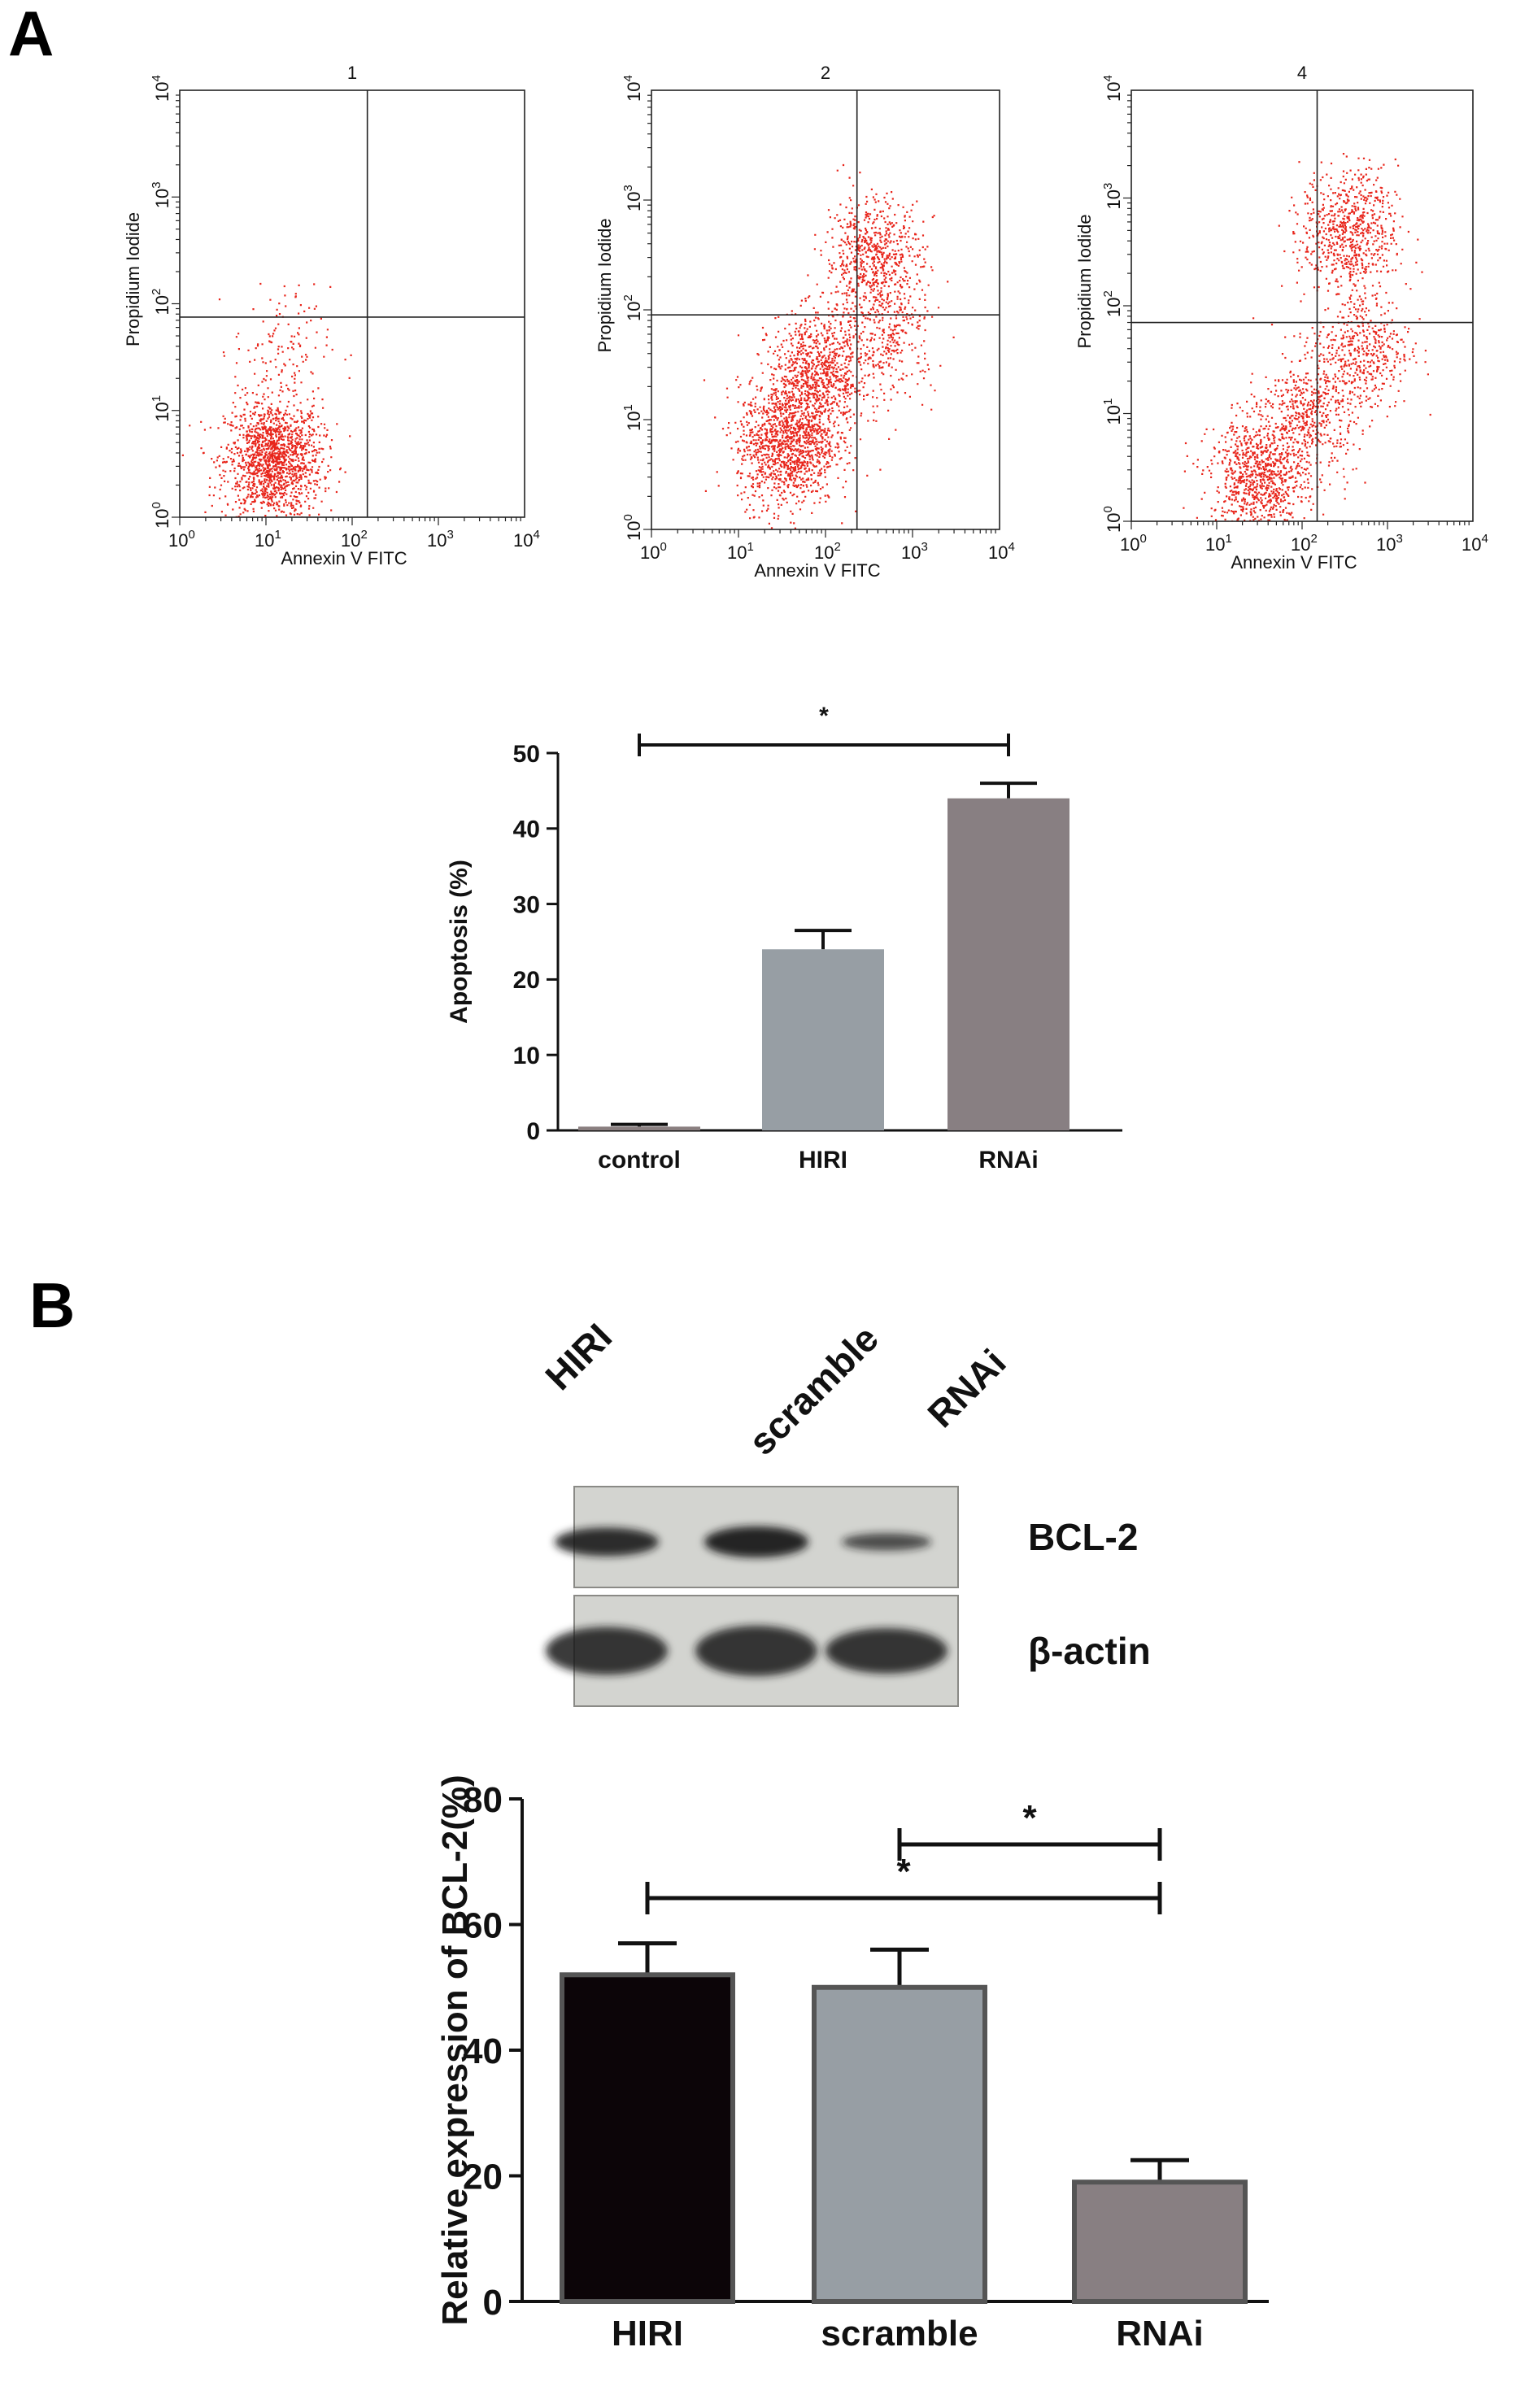 The image size is (1516, 2408). I want to click on bar-control, so click(639, 1128).